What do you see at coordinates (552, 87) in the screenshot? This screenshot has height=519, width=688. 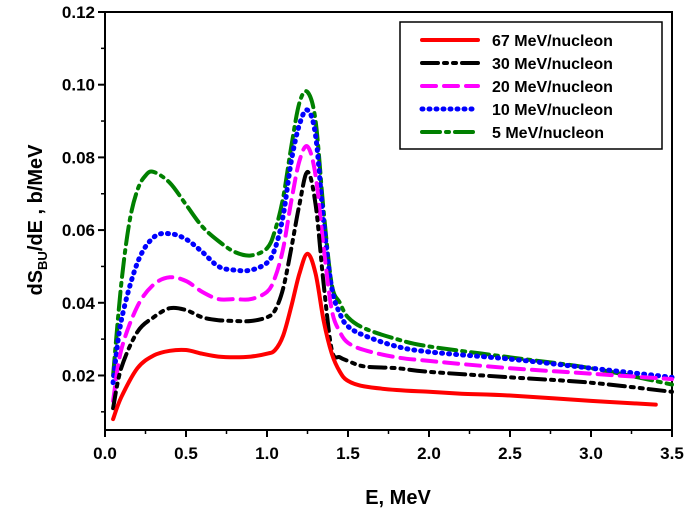 I see `legend-label: 20 MeV/nucleon` at bounding box center [552, 87].